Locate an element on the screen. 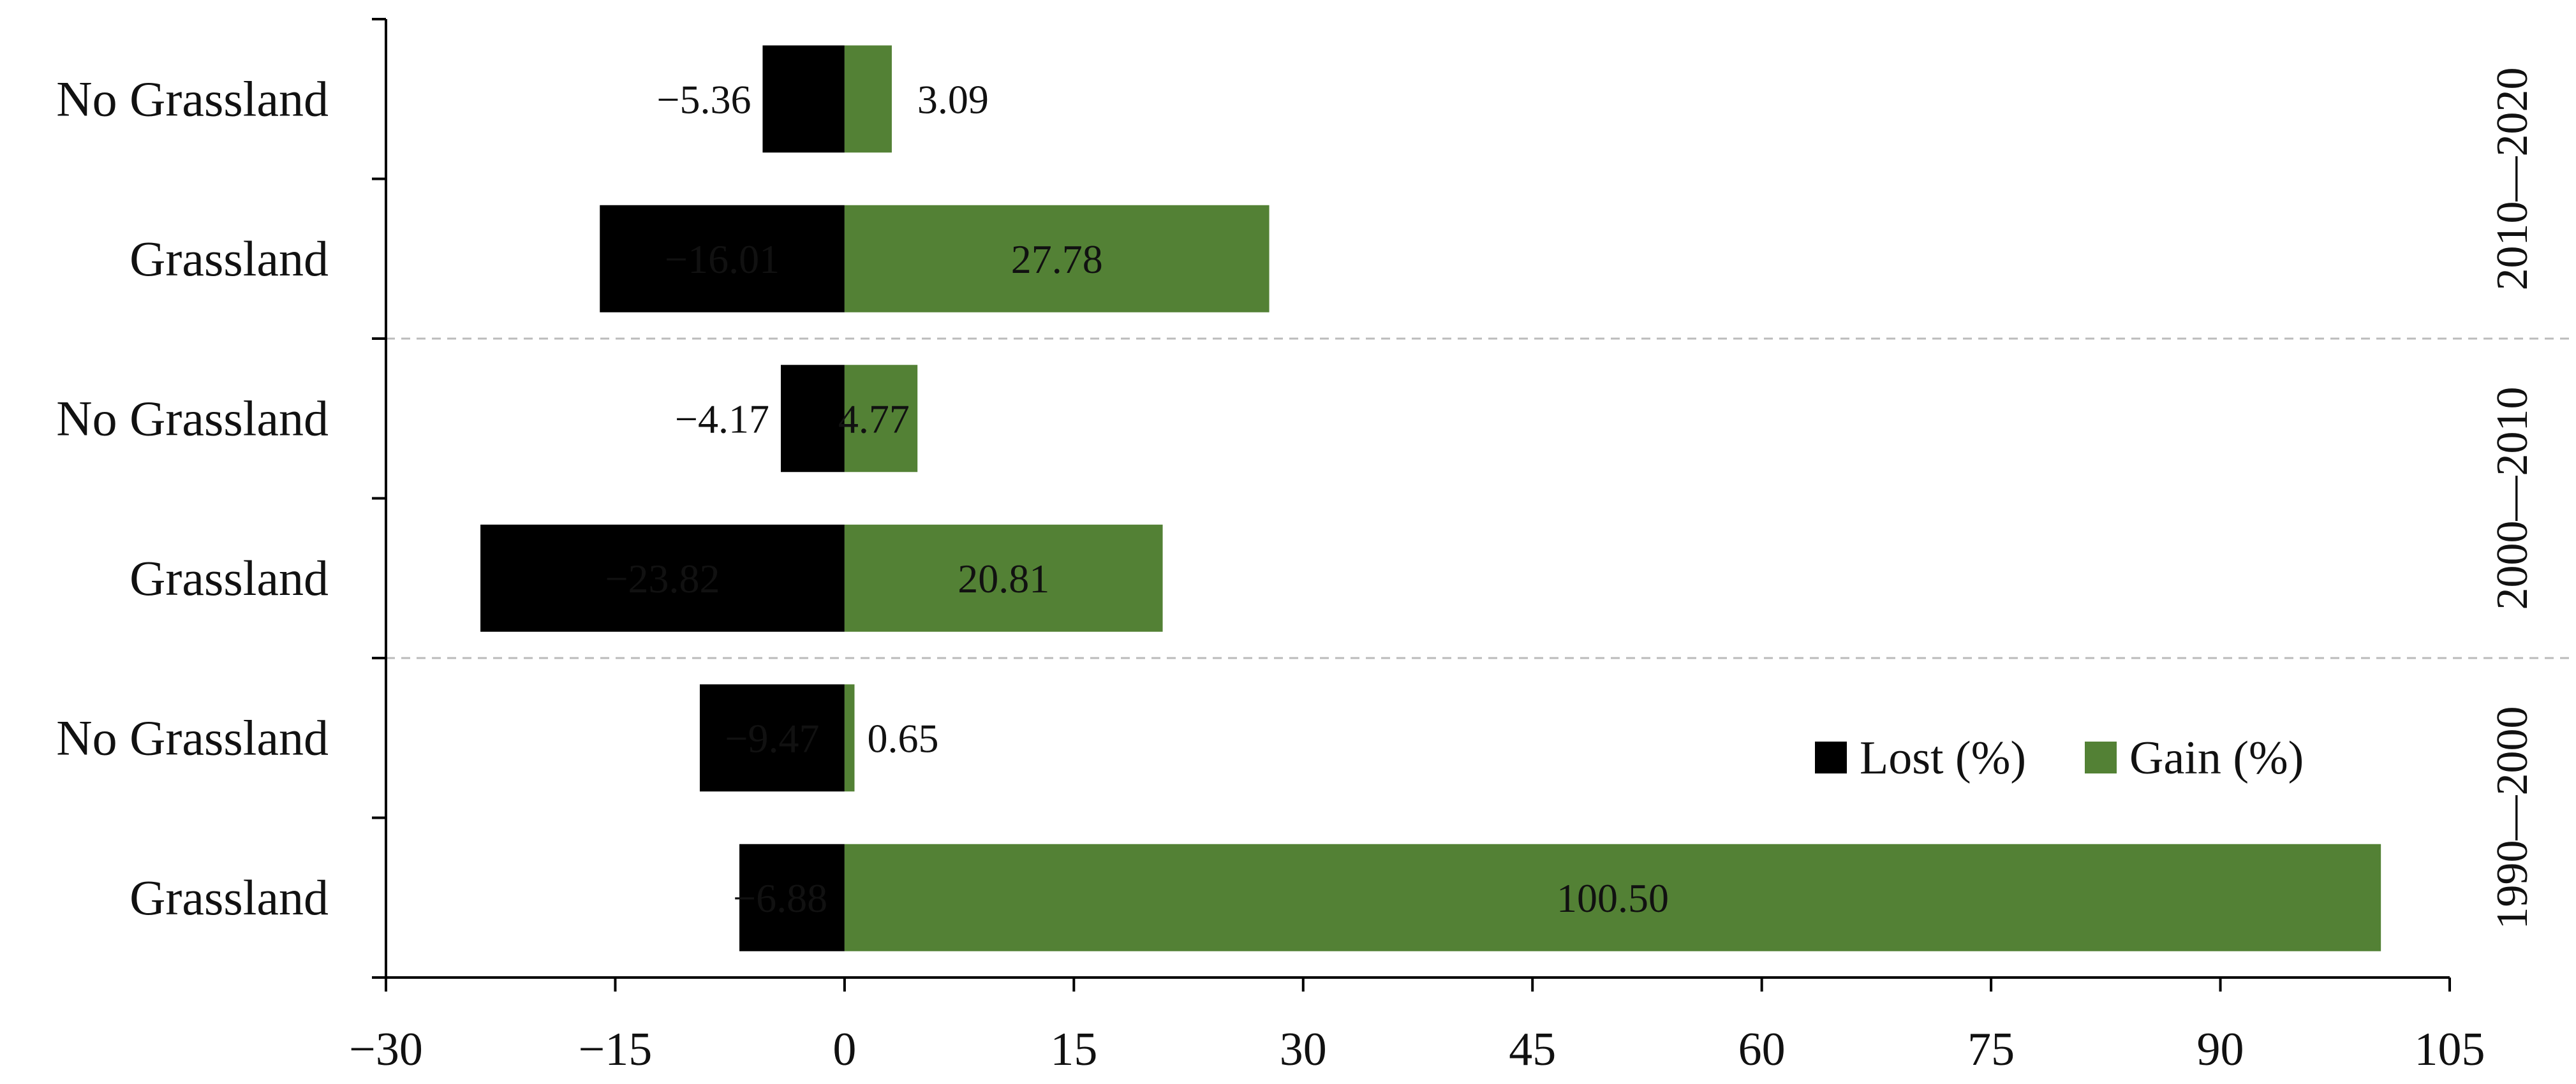 The height and width of the screenshot is (1084, 2576). x-tick-label: 75 is located at coordinates (1991, 1049).